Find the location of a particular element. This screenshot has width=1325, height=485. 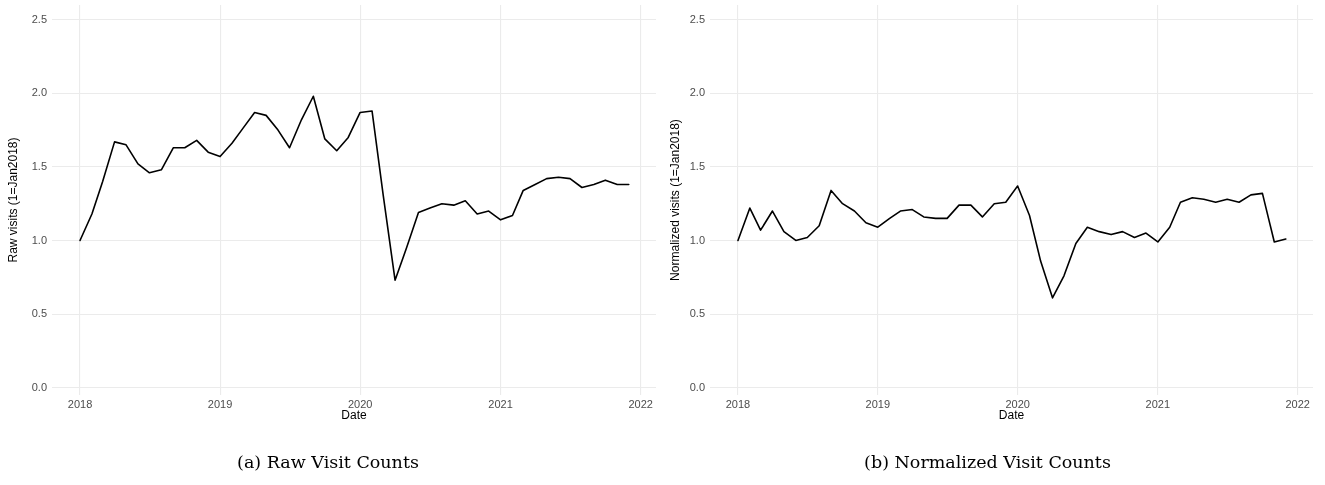

text: (a) Raw Visit Counts is located at coordinates (328, 462).